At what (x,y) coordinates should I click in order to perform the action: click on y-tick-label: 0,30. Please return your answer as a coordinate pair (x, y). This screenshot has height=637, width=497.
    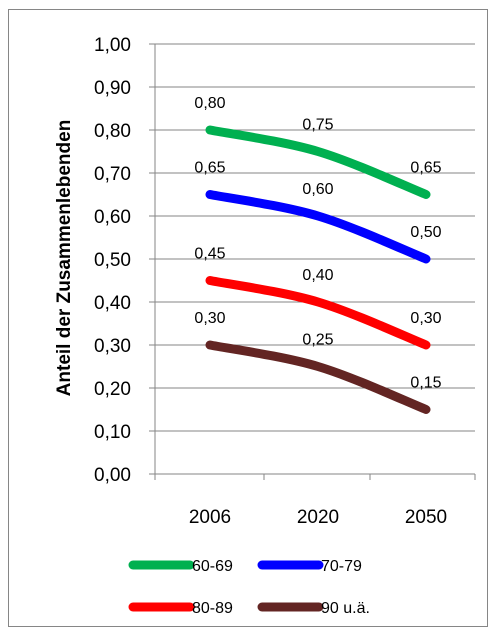
    Looking at the image, I should click on (112, 346).